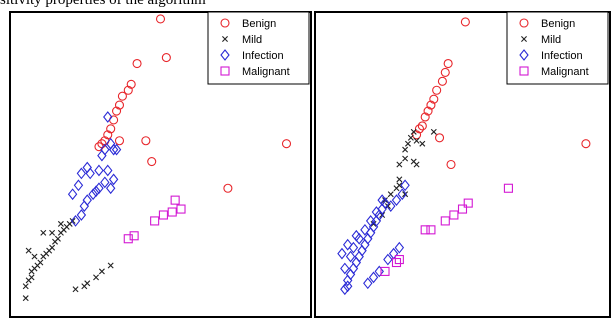 The image size is (611, 320). What do you see at coordinates (103, 4) in the screenshot?
I see `caption-fragment: sitivity properties of the algorithm` at bounding box center [103, 4].